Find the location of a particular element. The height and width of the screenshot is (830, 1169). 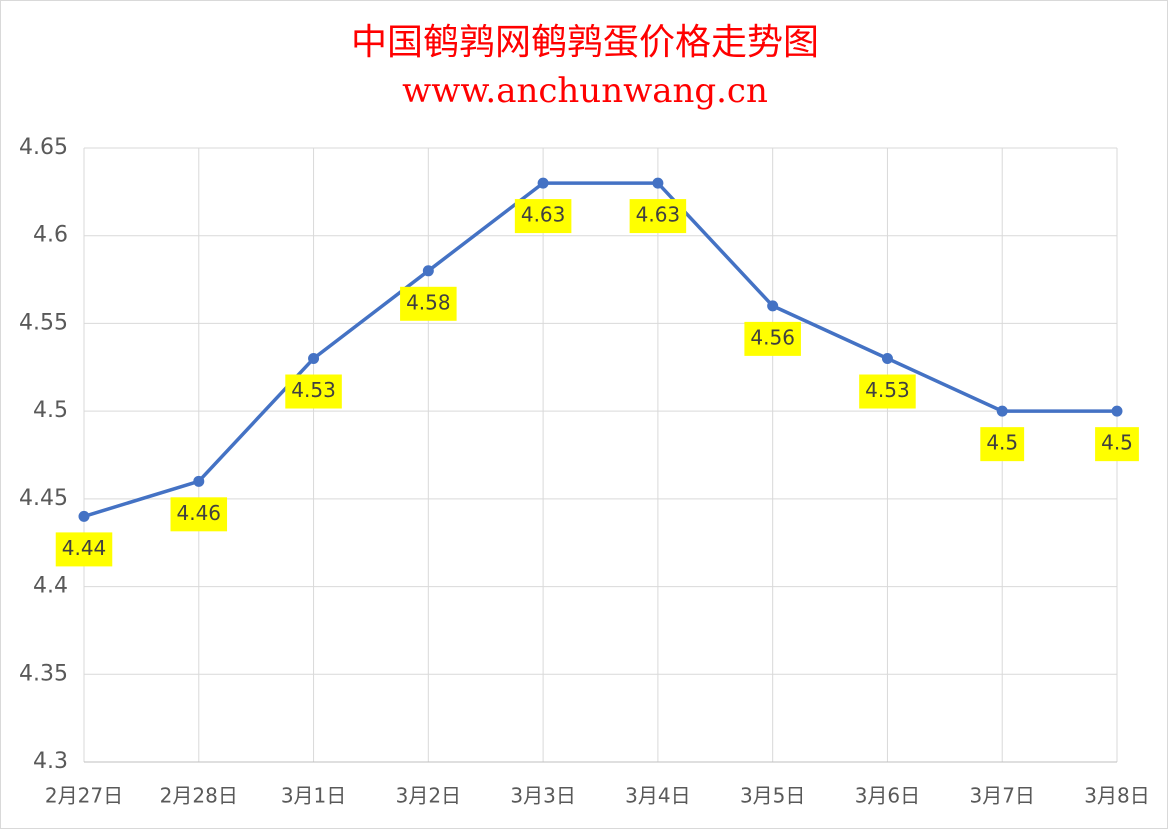

x-tick-label: 3月8日 is located at coordinates (1116, 796).